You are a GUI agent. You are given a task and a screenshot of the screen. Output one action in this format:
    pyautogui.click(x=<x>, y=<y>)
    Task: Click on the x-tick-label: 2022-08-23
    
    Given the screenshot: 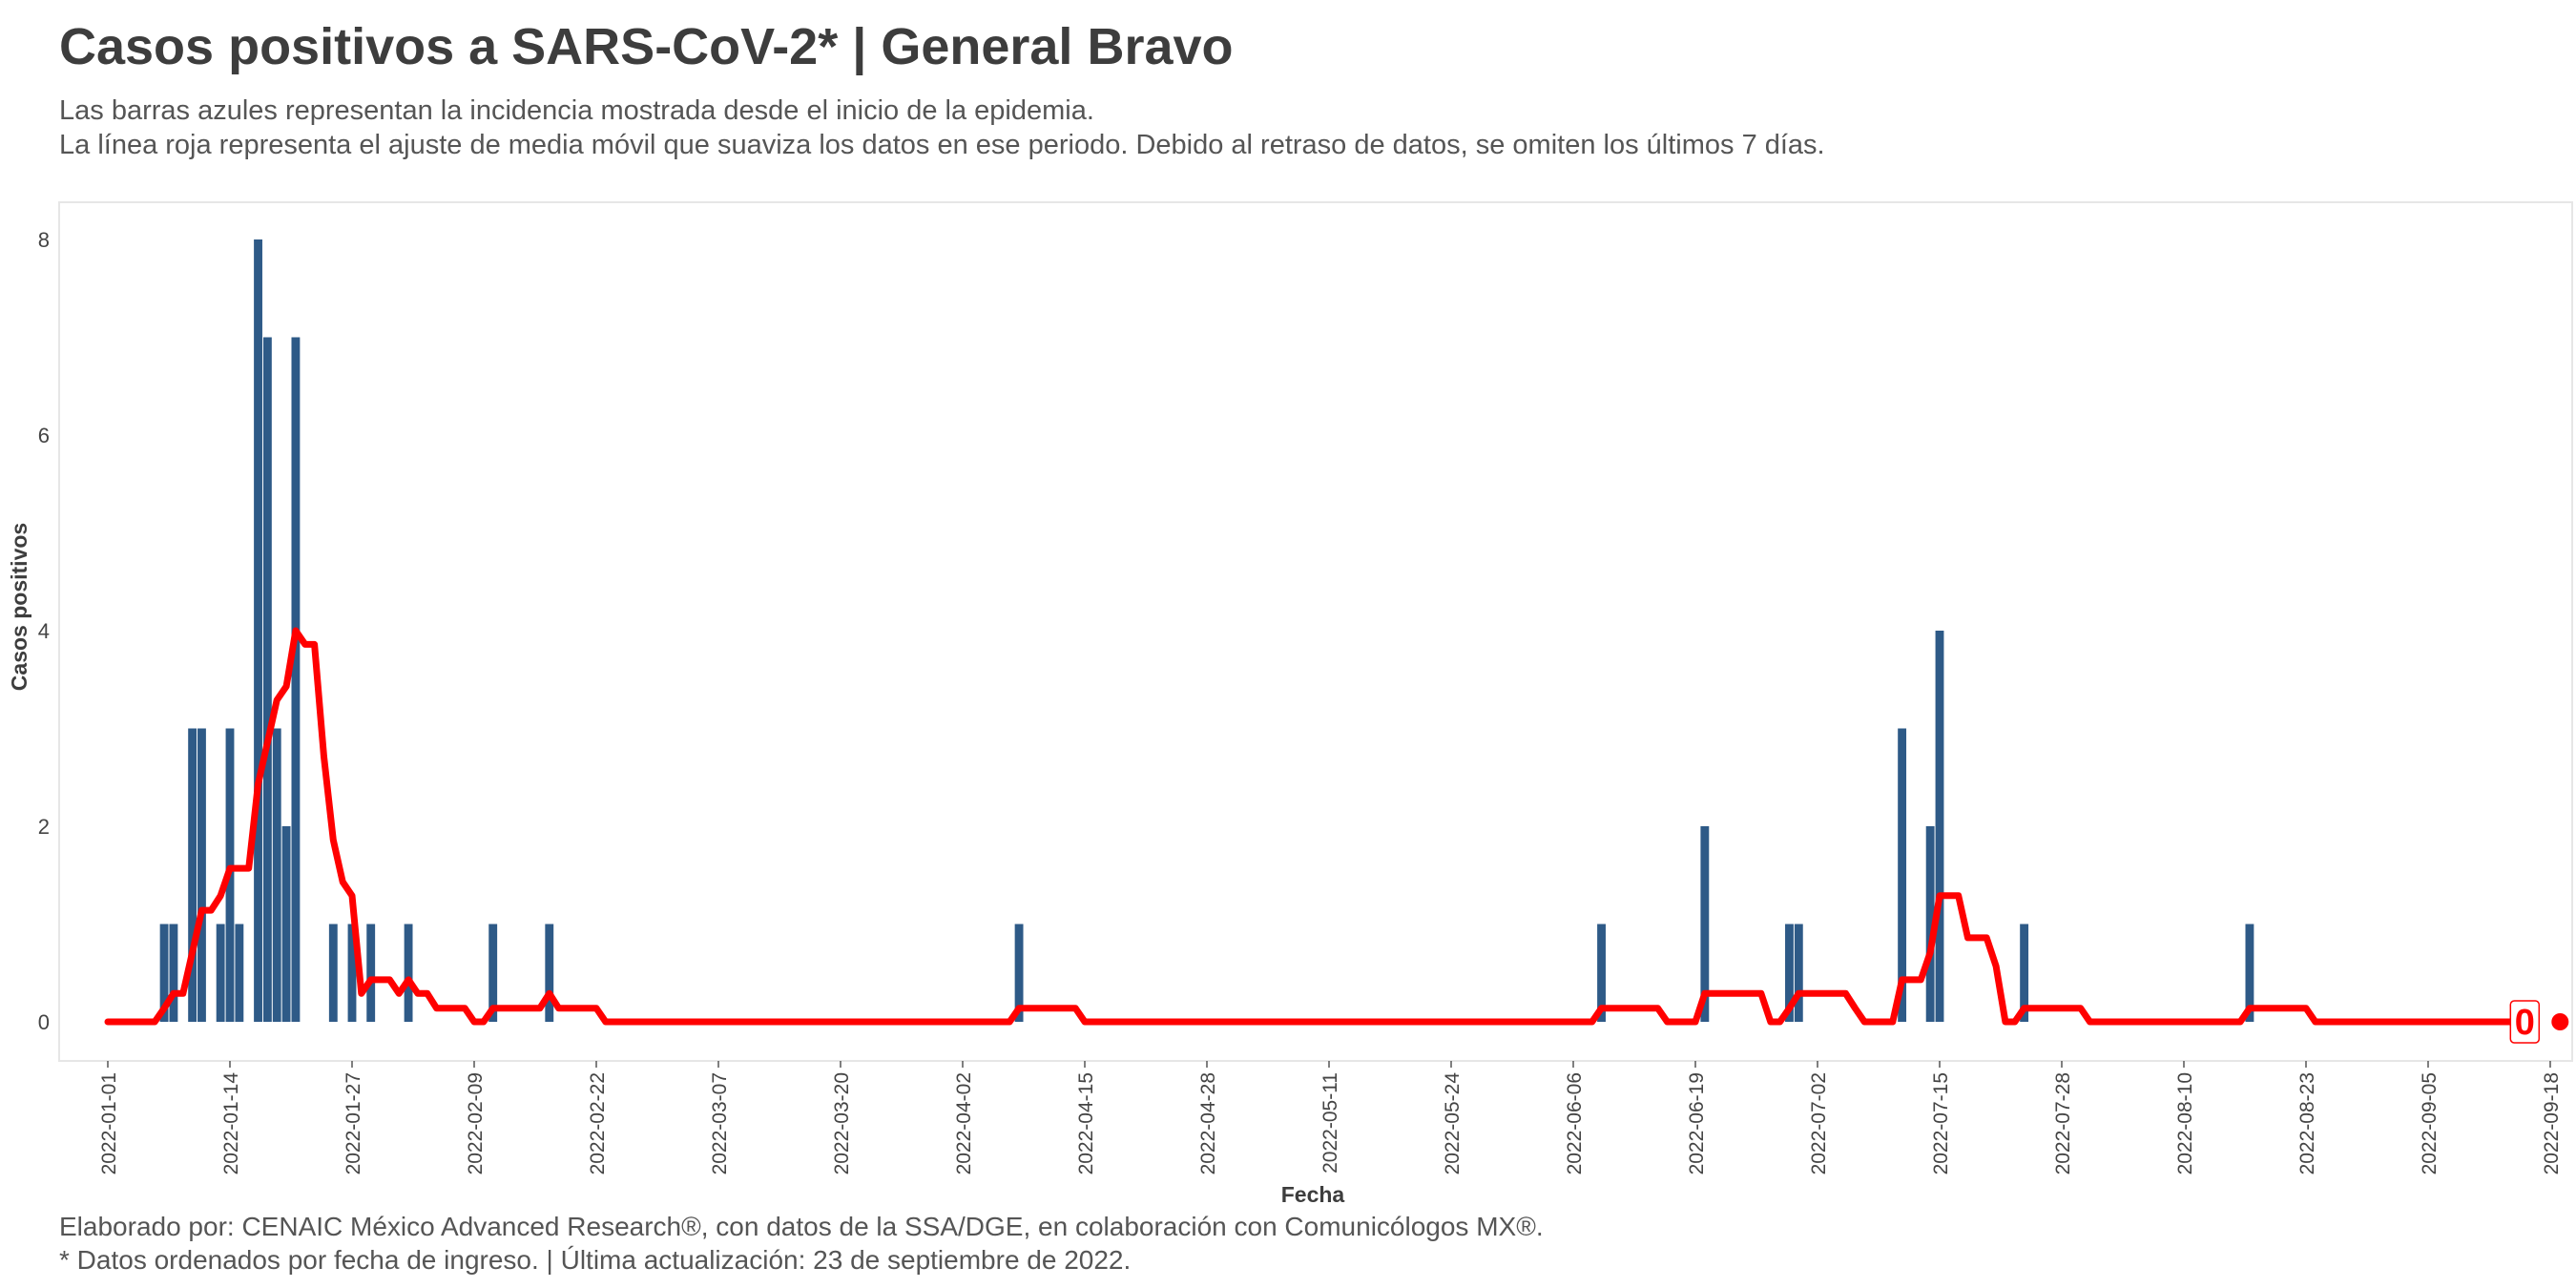 What is the action you would take?
    pyautogui.click(x=2307, y=1123)
    